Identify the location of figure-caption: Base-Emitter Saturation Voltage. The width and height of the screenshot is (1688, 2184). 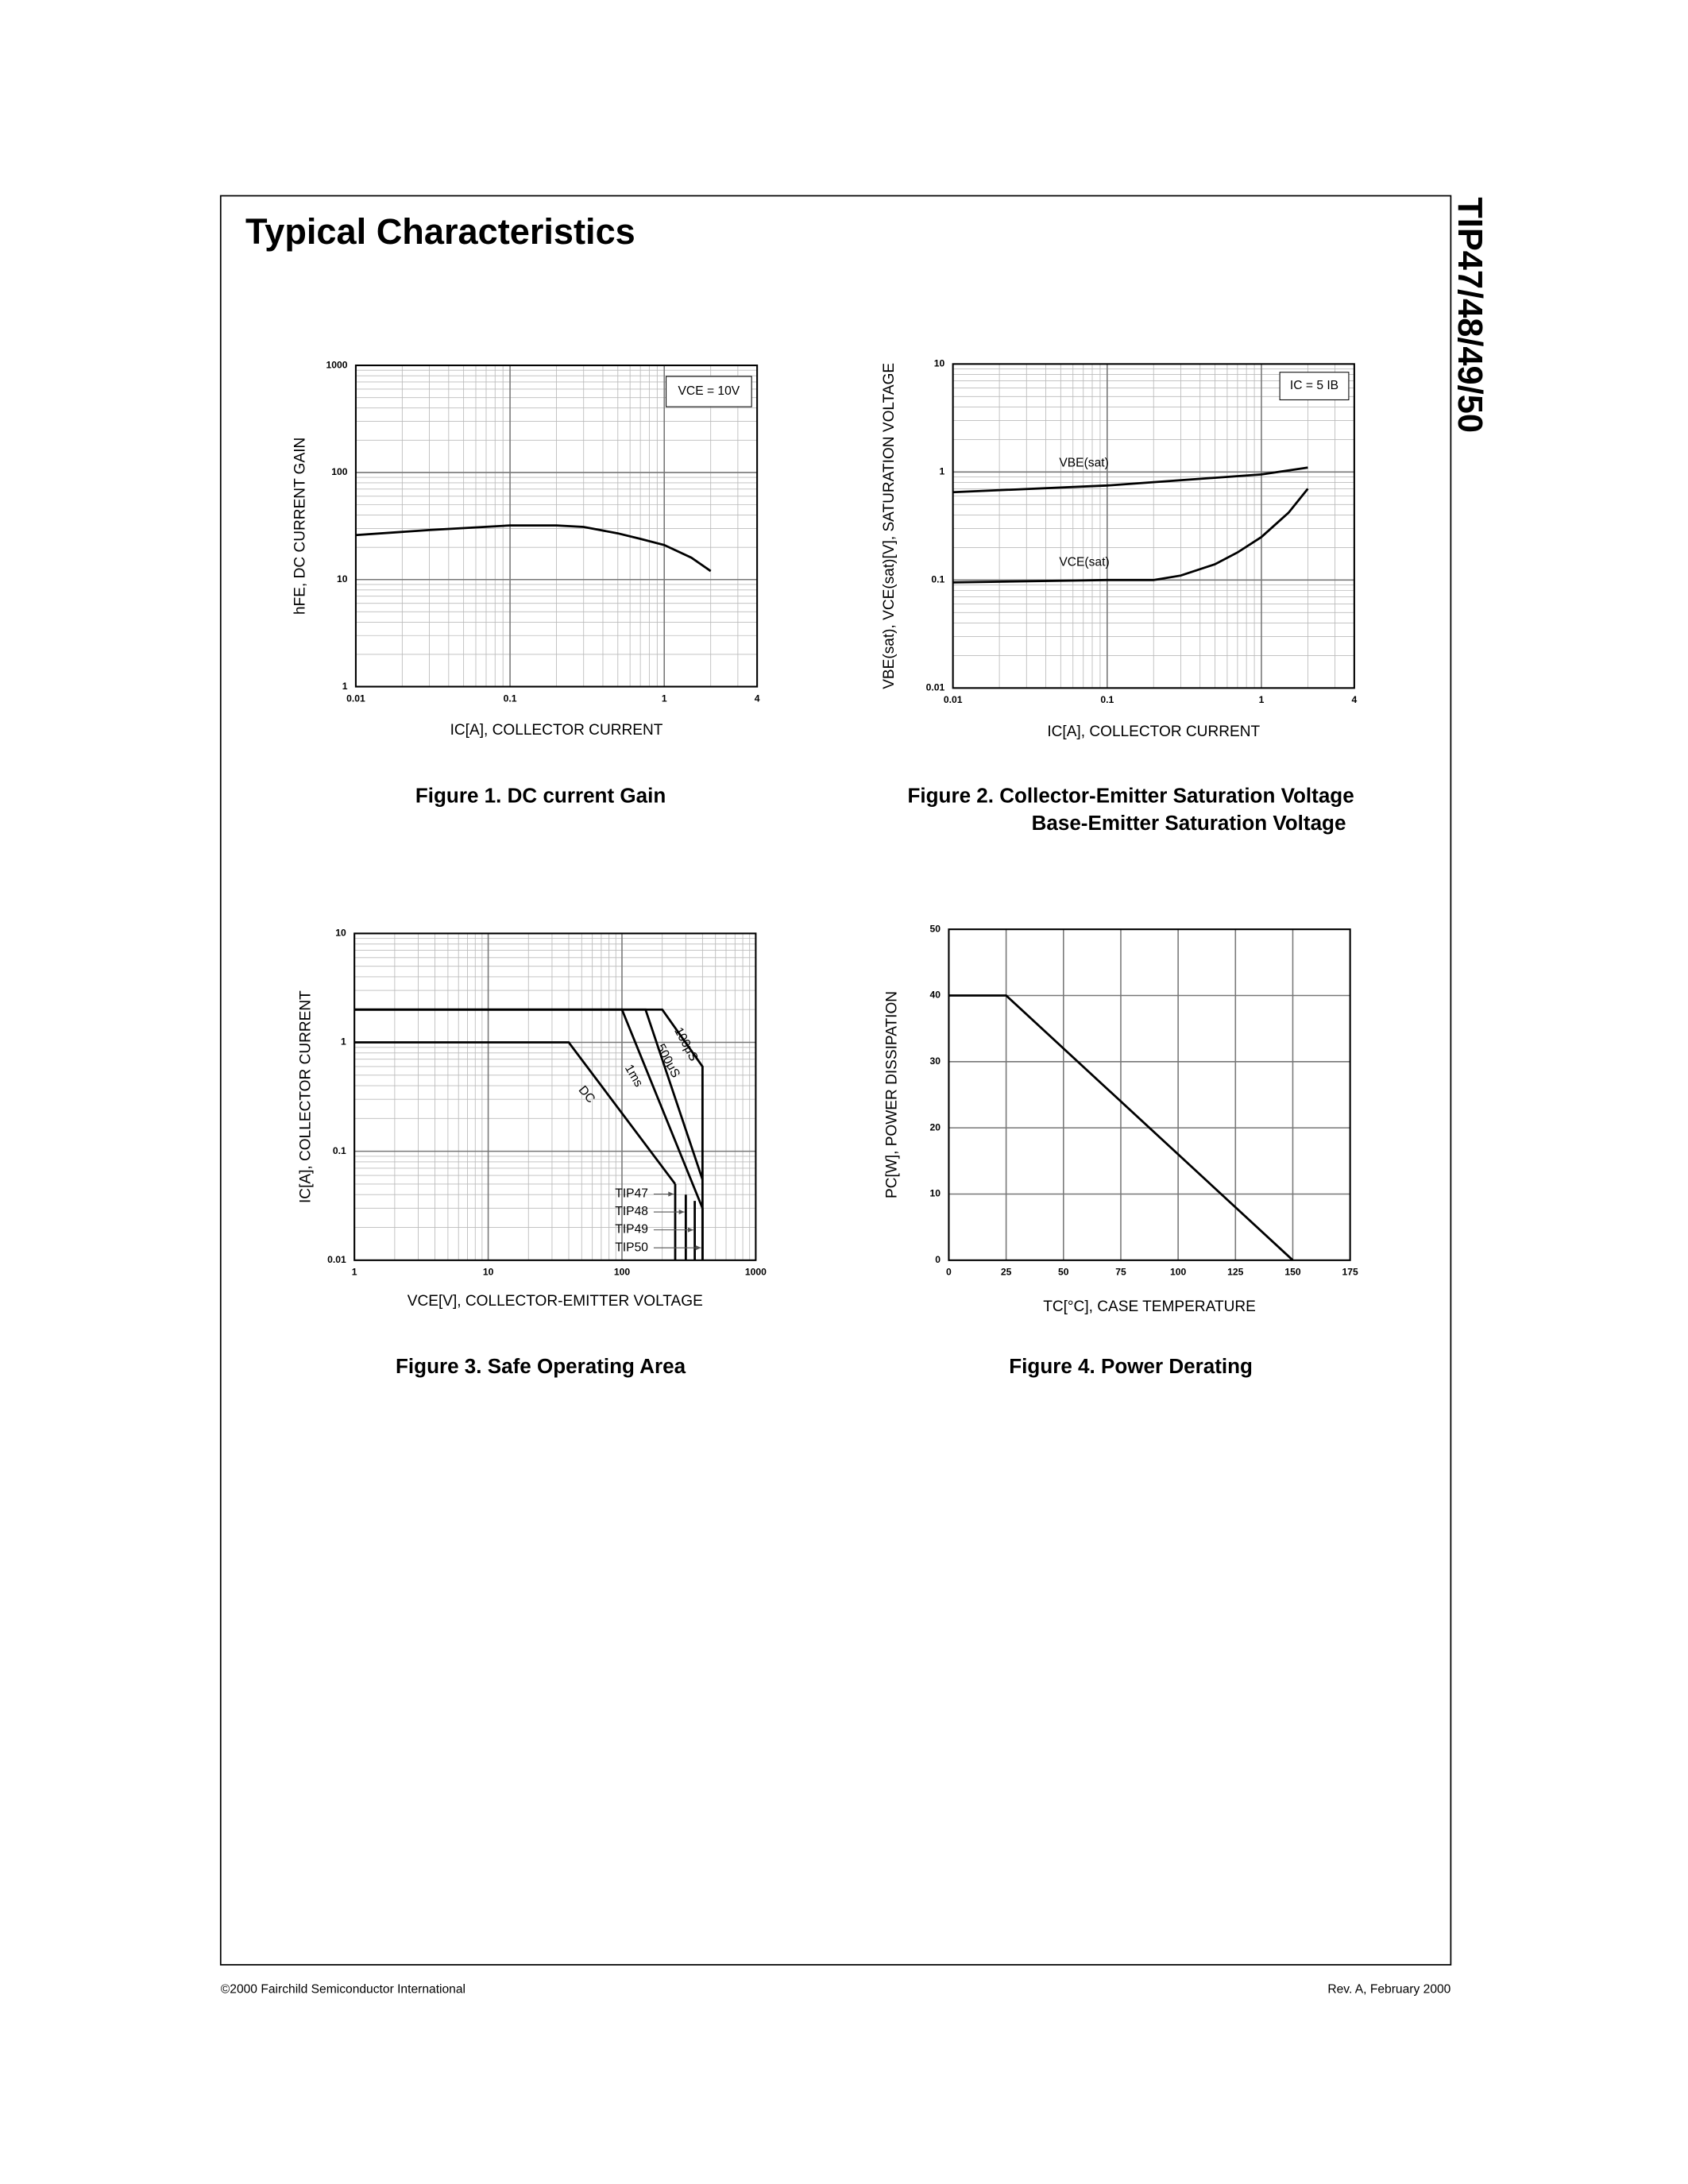
(1189, 823).